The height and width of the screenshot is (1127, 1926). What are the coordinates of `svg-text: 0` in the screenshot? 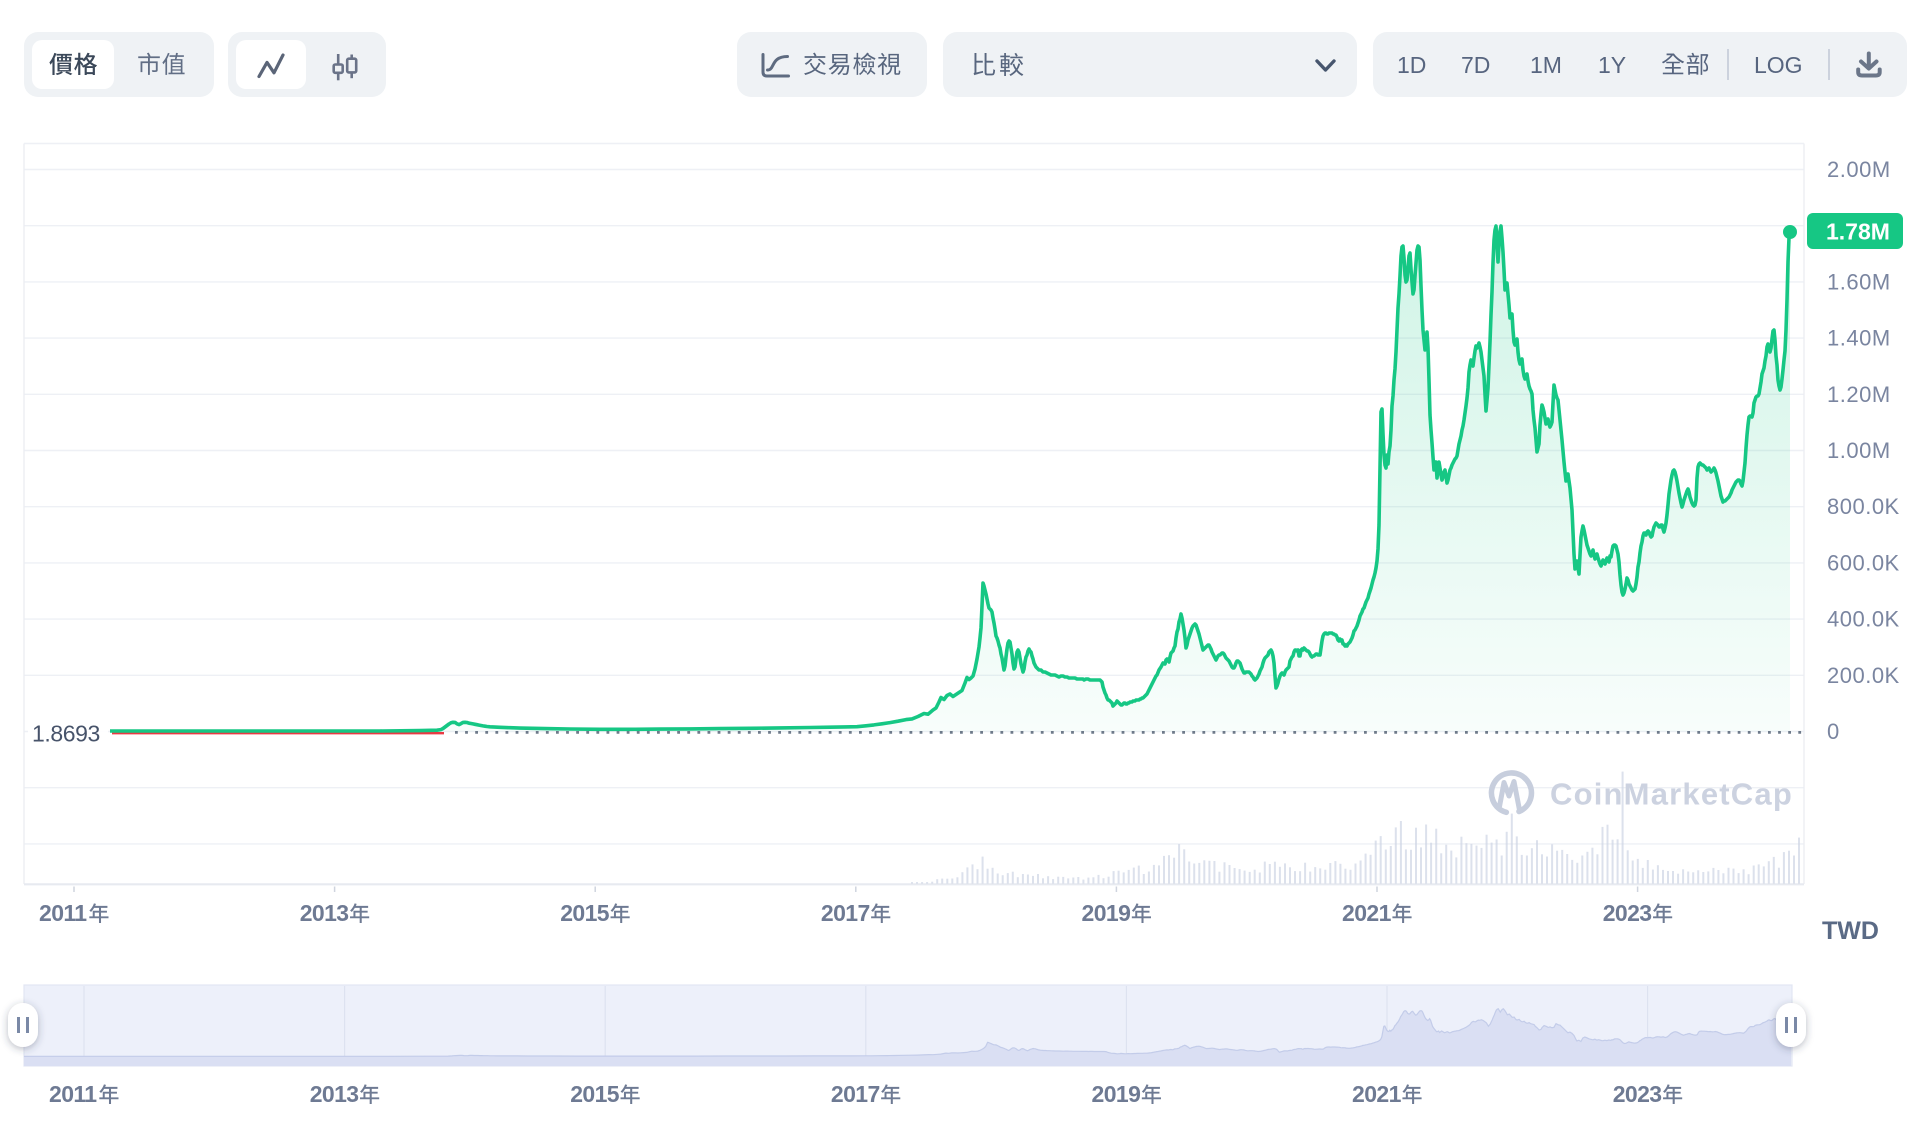 It's located at (1833, 731).